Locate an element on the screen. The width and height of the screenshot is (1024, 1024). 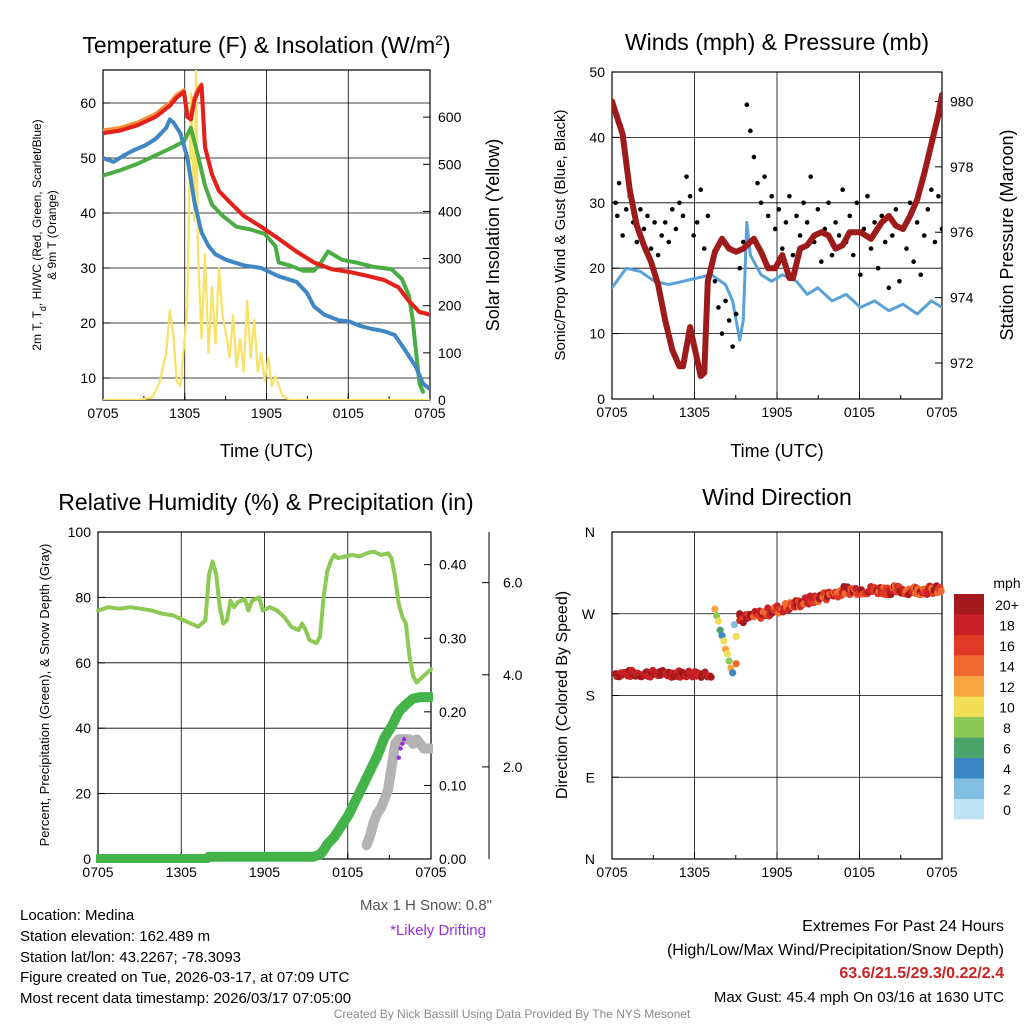
wdir-chart-xtick-label: 0105 is located at coordinates (859, 872).